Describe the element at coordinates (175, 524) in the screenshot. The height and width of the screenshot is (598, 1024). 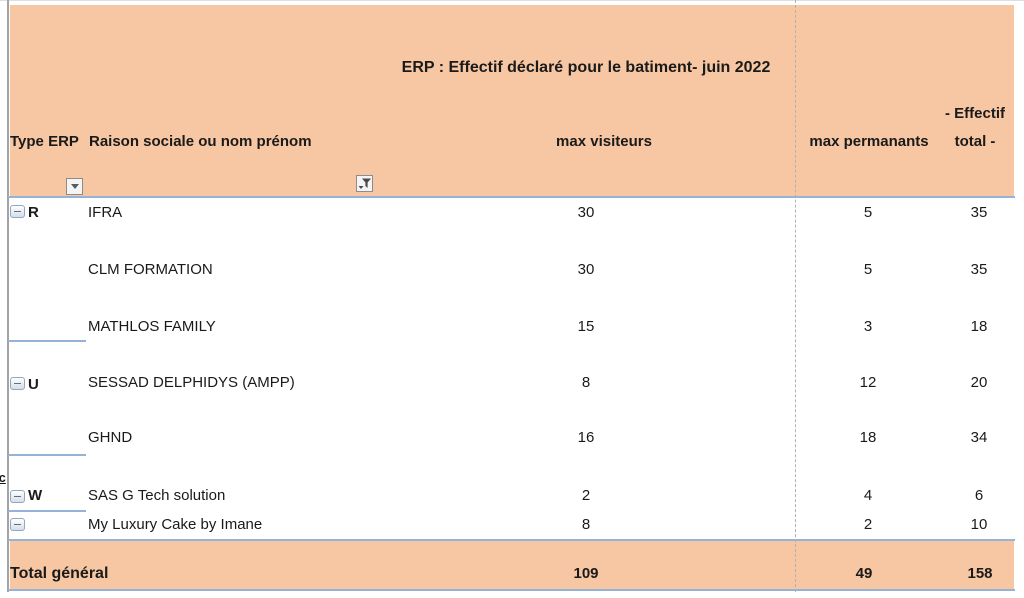
I see `row-name-cell: My Luxury Cake by Imane` at that location.